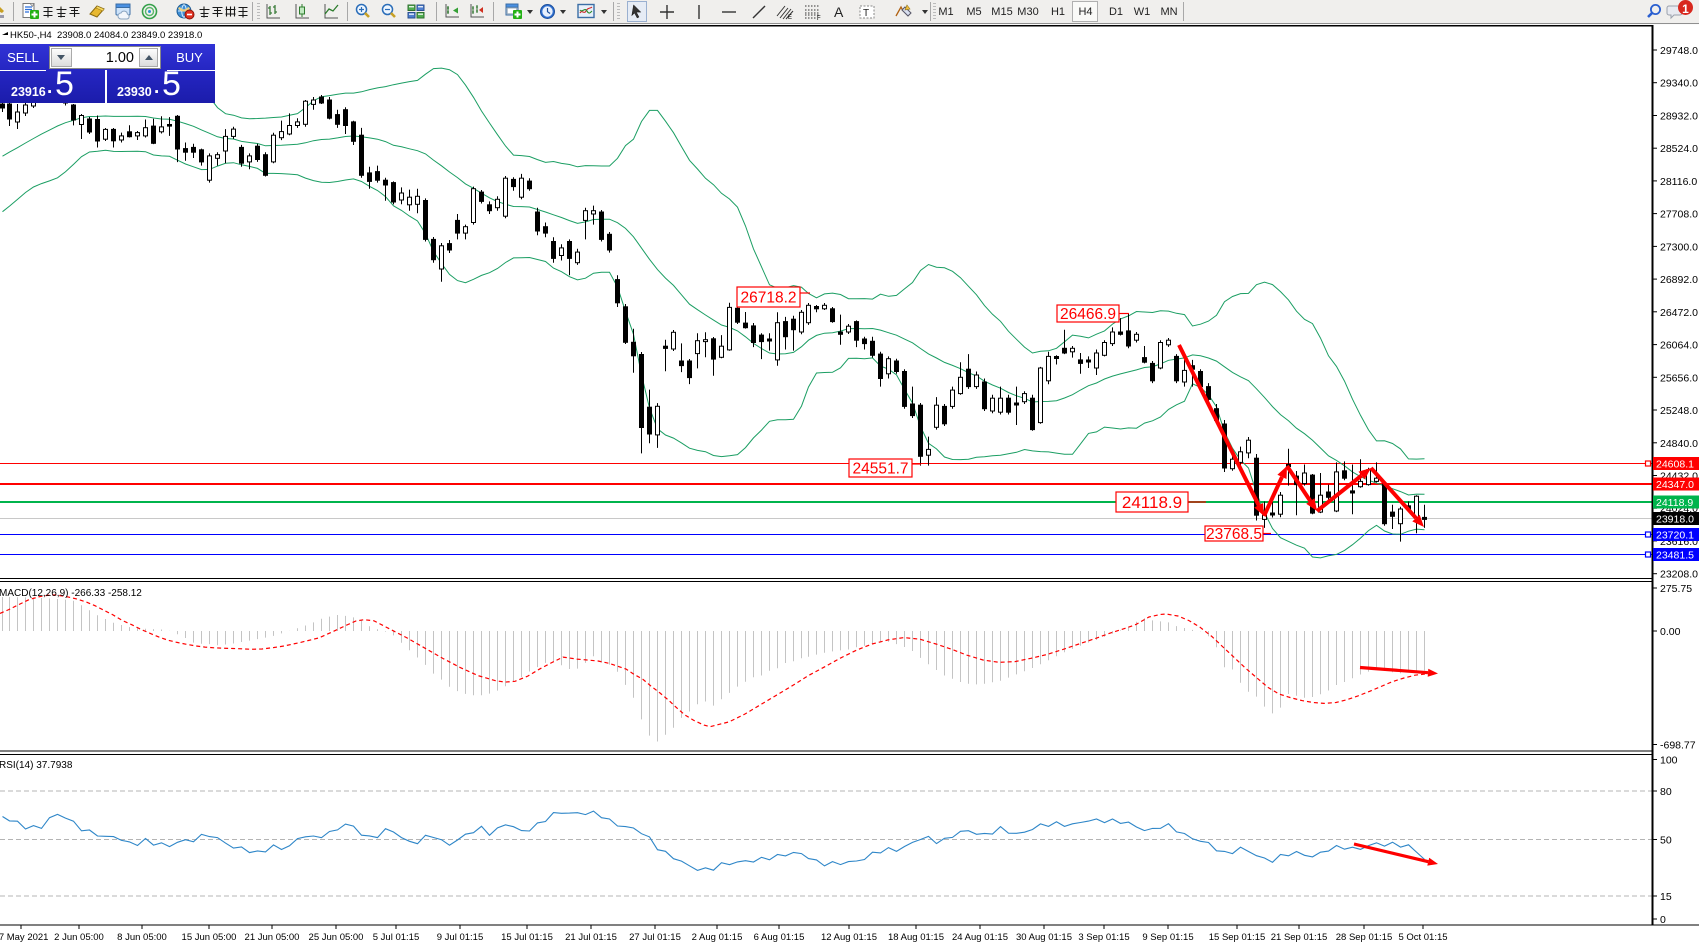 Image resolution: width=1699 pixels, height=947 pixels. What do you see at coordinates (1678, 182) in the screenshot?
I see `svg-text: 28116.0` at bounding box center [1678, 182].